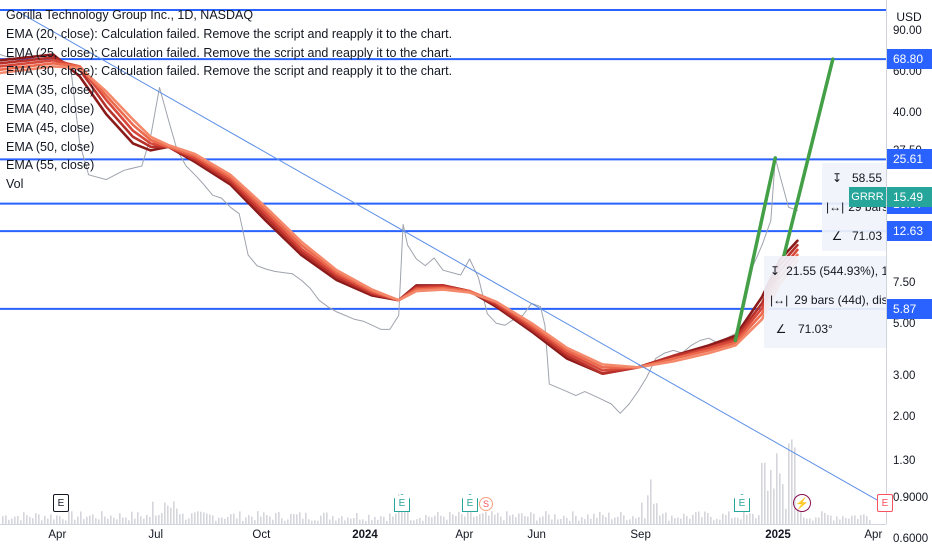 The image size is (932, 550). Describe the element at coordinates (50, 165) in the screenshot. I see `legend-ema-55: EMA (55, close)` at that location.